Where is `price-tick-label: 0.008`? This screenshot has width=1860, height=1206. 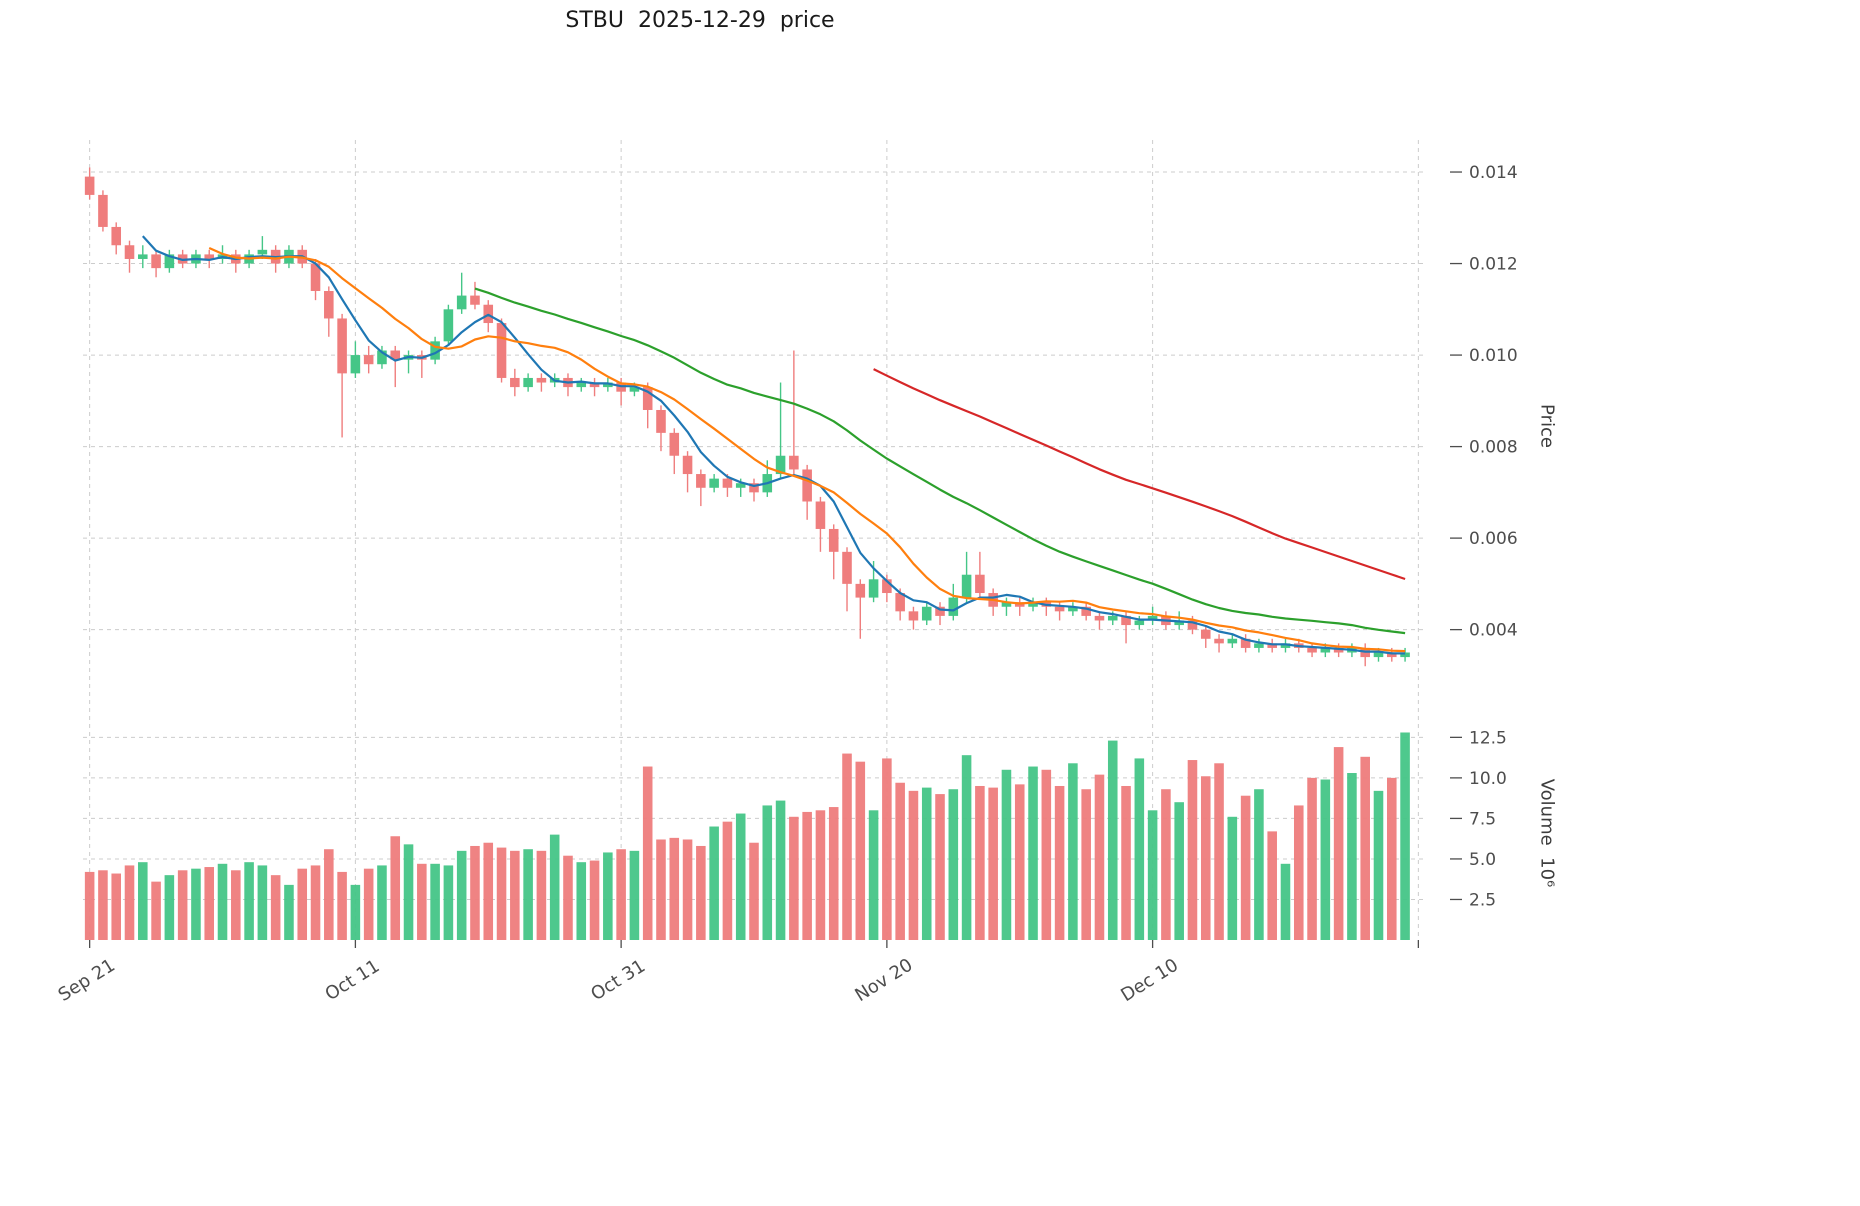 price-tick-label: 0.008 is located at coordinates (1493, 448).